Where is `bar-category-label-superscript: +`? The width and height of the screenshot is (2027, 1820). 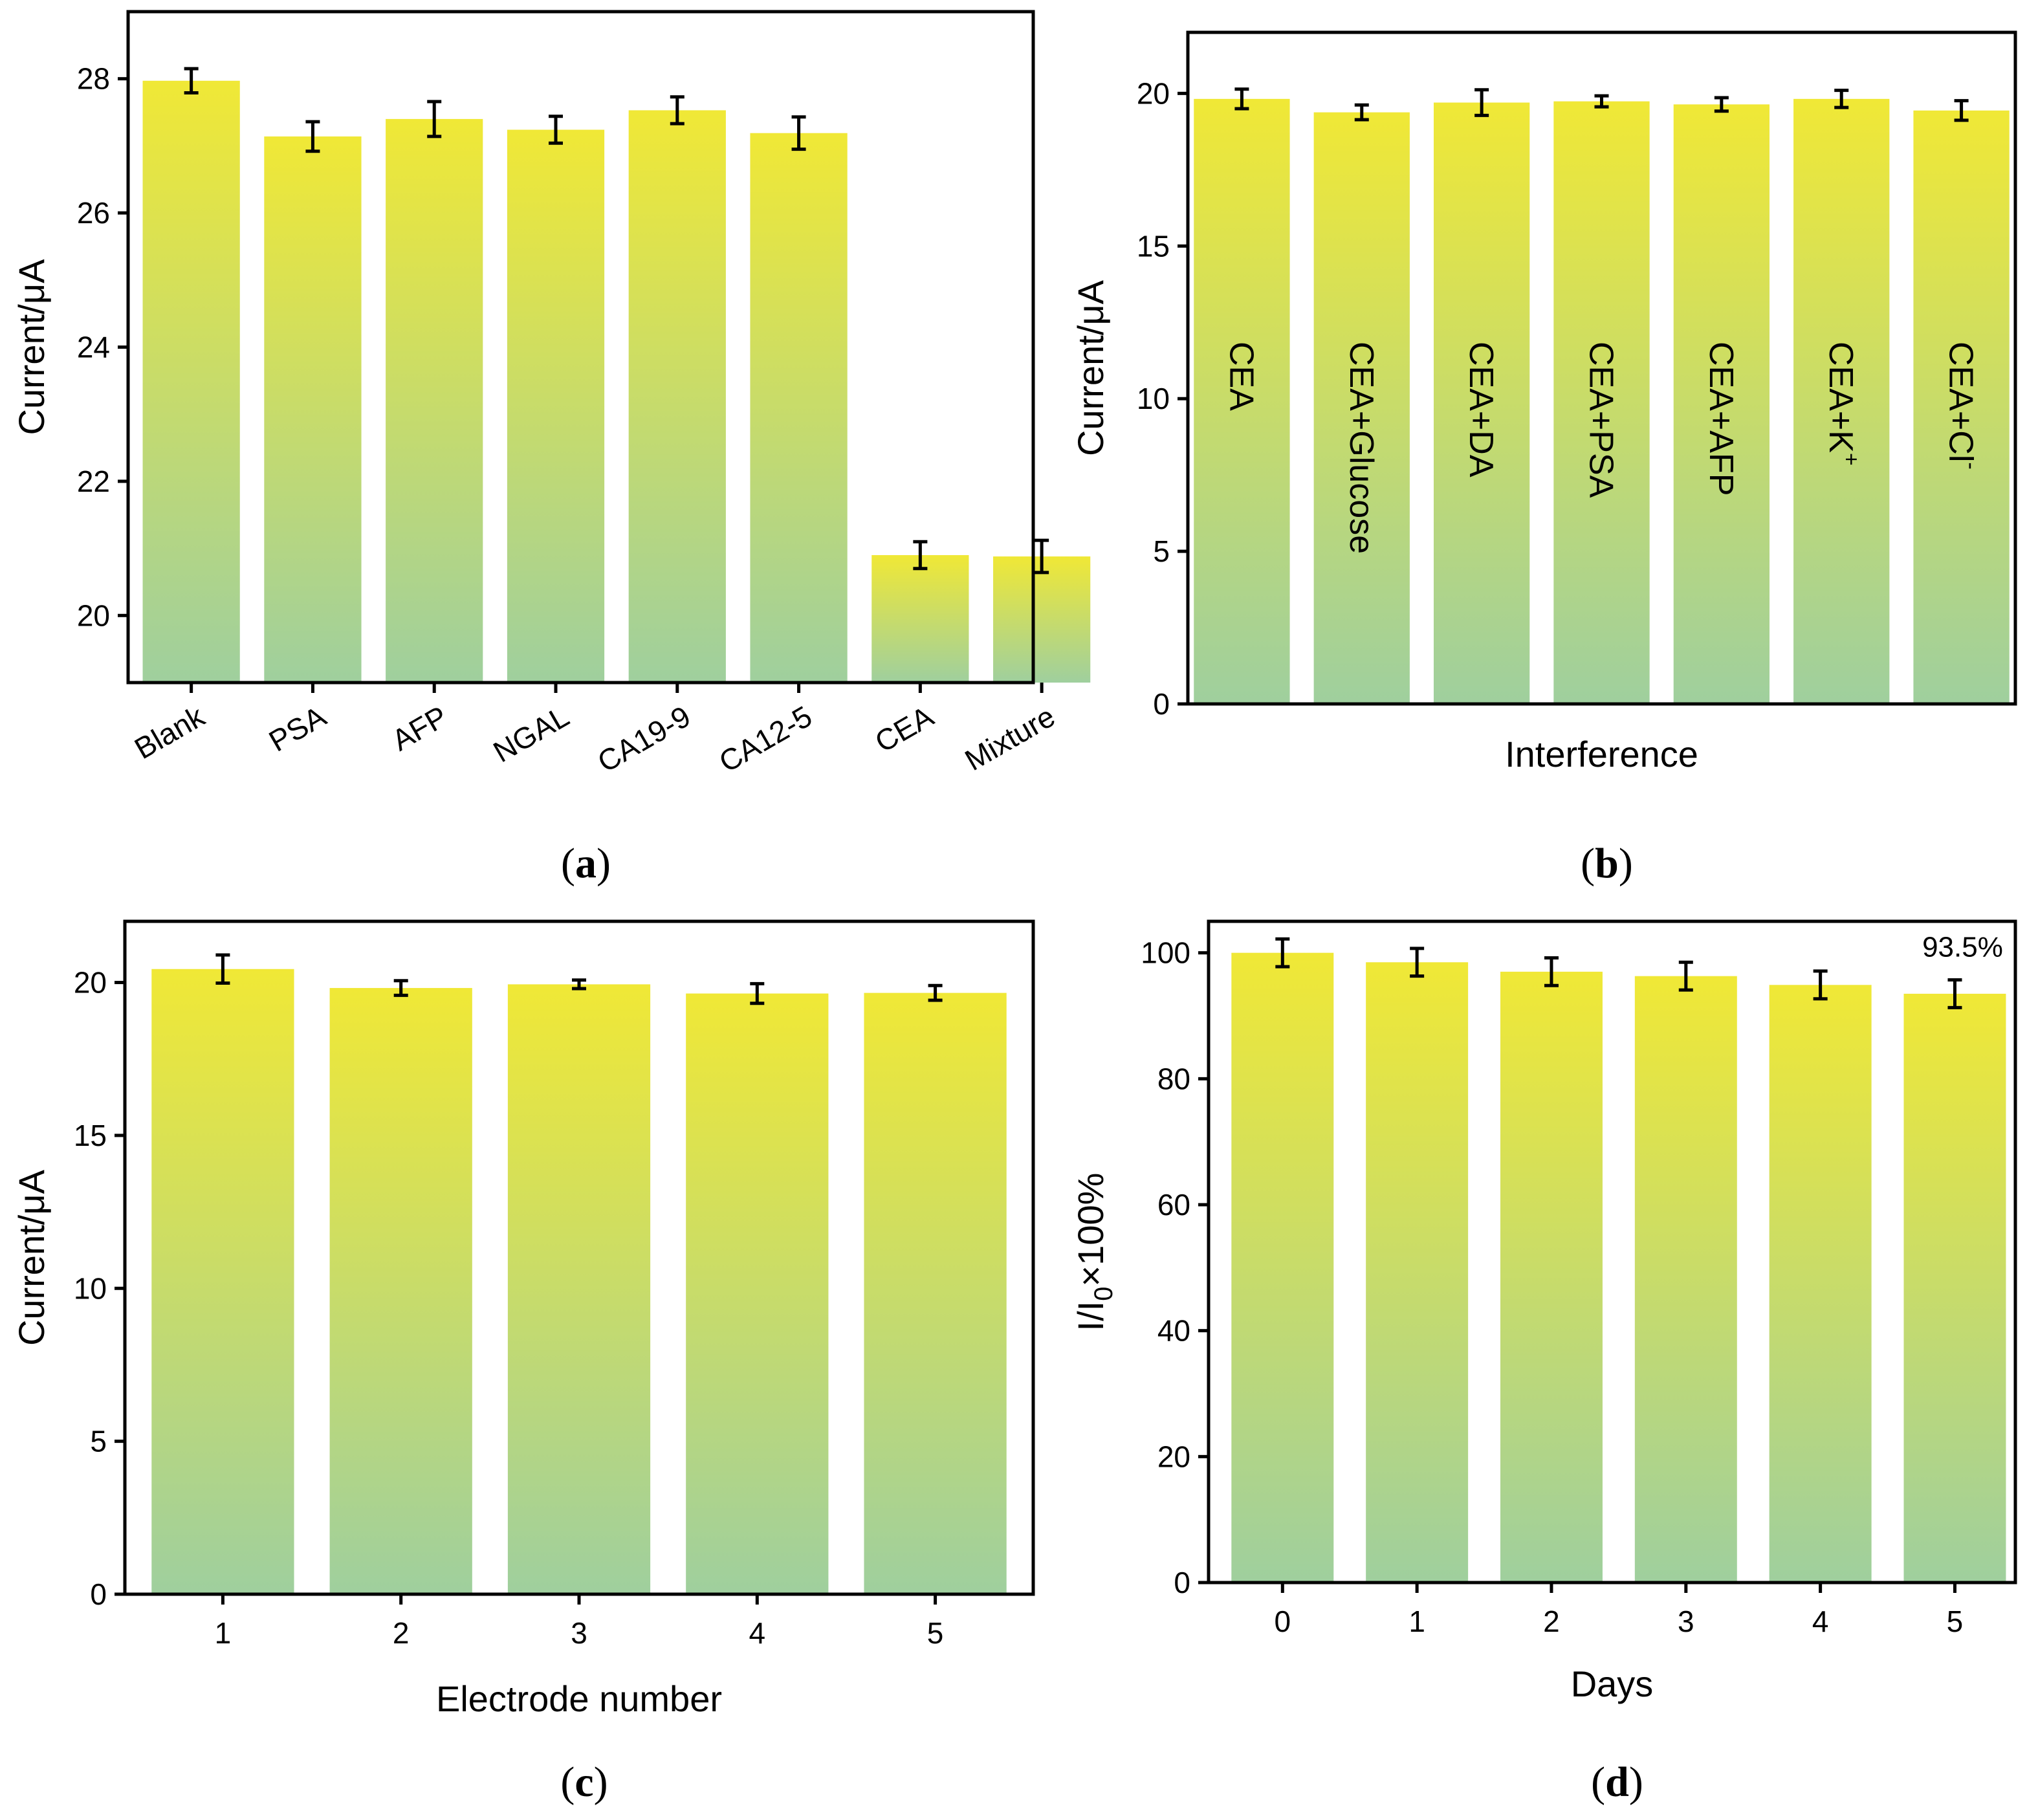 bar-category-label-superscript: + is located at coordinates (1851, 460).